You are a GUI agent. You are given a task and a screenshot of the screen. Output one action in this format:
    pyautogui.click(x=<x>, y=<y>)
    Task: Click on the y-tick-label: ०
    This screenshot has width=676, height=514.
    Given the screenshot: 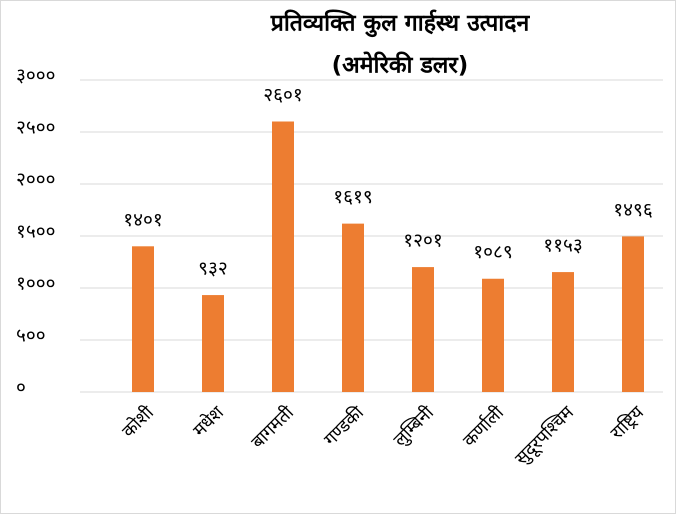 What is the action you would take?
    pyautogui.click(x=21, y=388)
    